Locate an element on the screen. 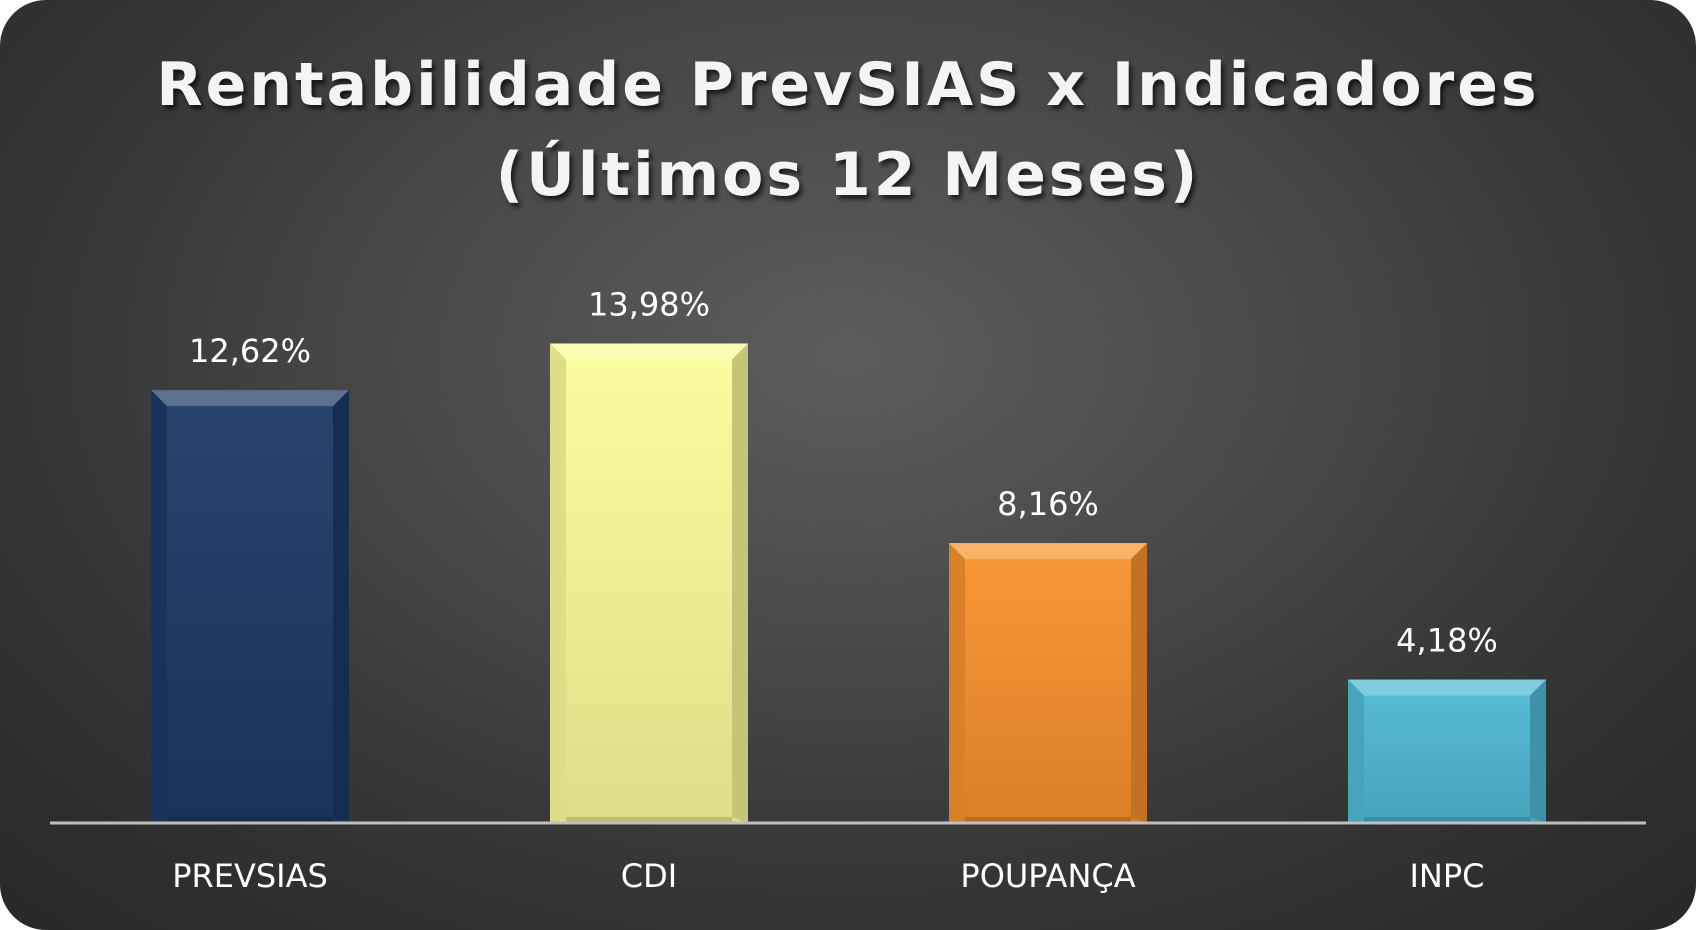 This screenshot has width=1696, height=930. bar-prevsias is located at coordinates (250, 606).